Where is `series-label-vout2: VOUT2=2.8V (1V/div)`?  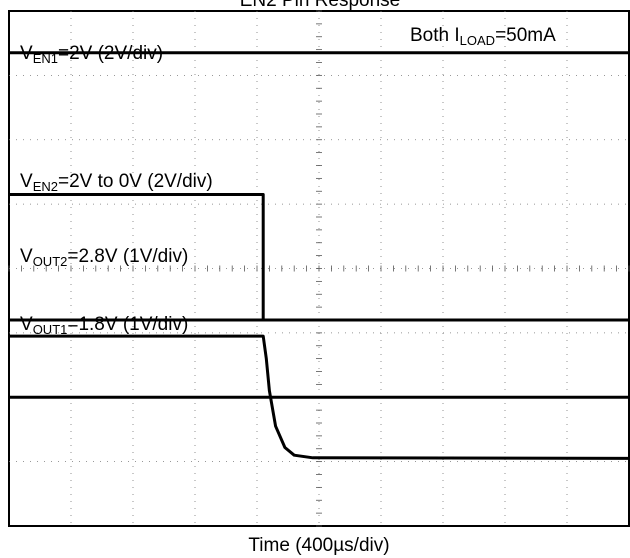 series-label-vout2: VOUT2=2.8V (1V/div) is located at coordinates (104, 257).